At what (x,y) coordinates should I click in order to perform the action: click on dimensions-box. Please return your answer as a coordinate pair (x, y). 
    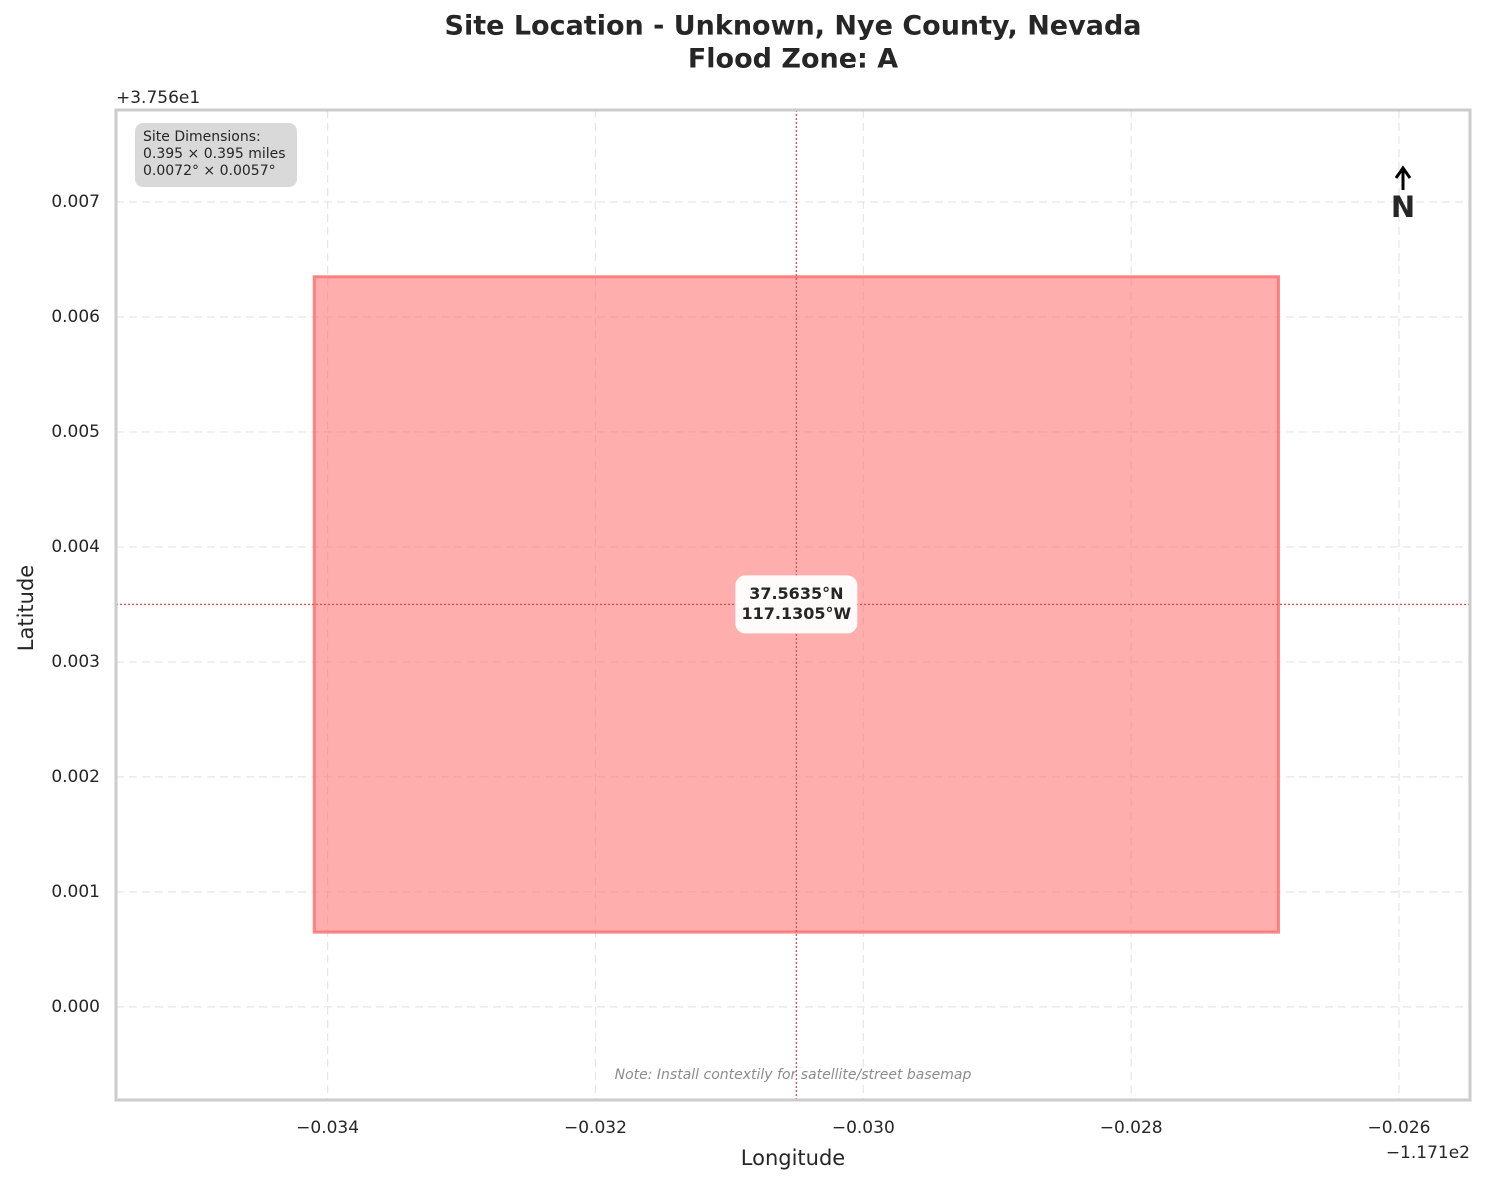
    Looking at the image, I should click on (216, 155).